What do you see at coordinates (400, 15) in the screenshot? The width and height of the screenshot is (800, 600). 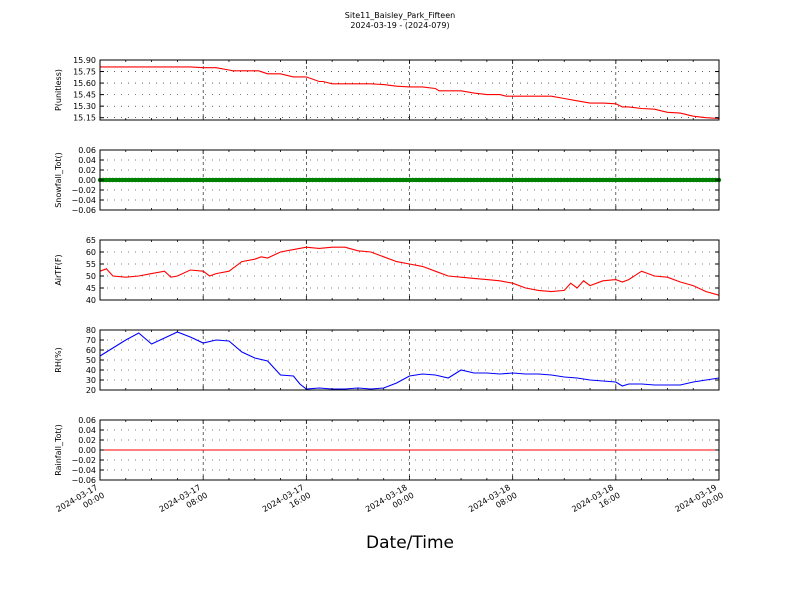 I see `chart-title: Site11_Baisley_Park_Fifteen` at bounding box center [400, 15].